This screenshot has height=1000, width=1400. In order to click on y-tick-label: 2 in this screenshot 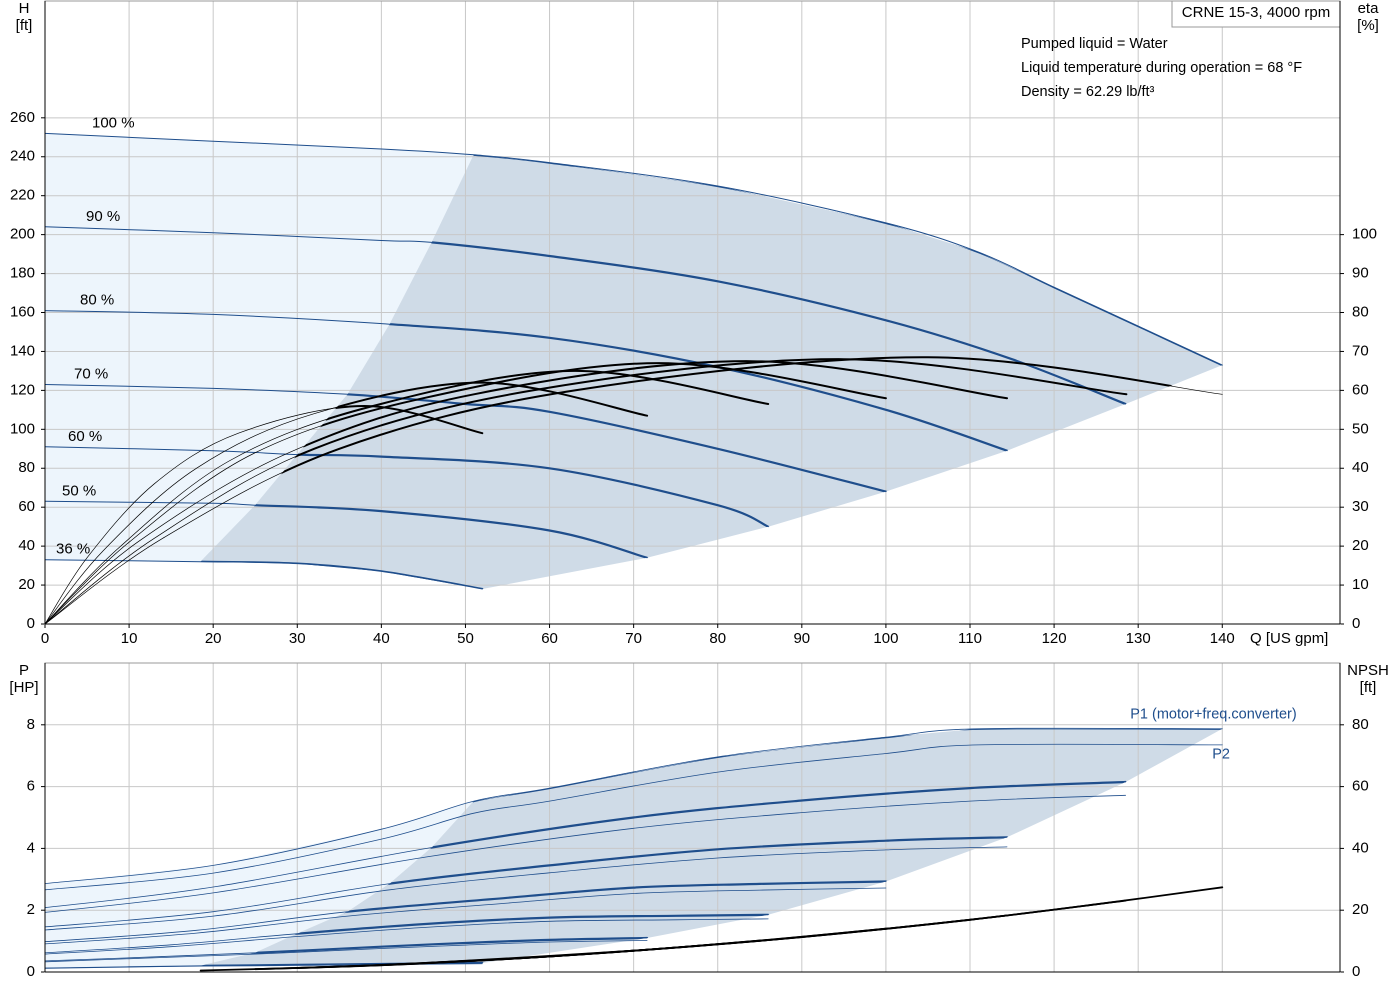, I will do `click(31, 909)`.